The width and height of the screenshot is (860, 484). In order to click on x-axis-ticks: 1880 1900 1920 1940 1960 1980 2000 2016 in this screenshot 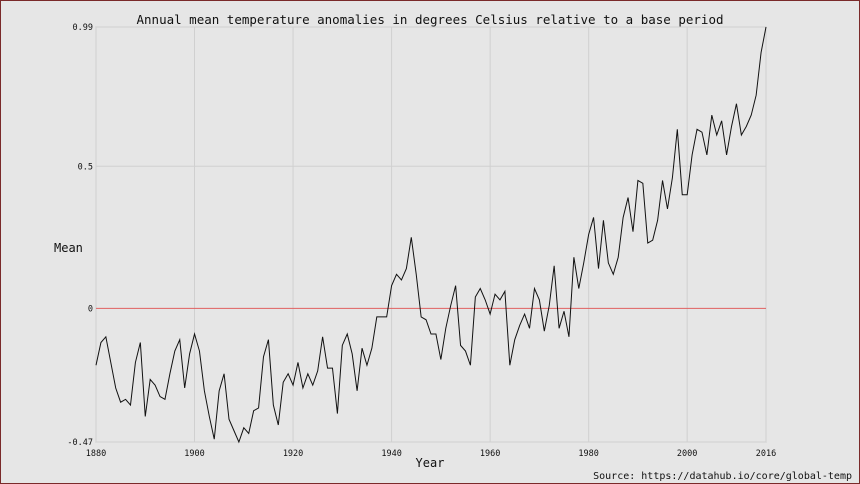, I will do `click(431, 454)`.